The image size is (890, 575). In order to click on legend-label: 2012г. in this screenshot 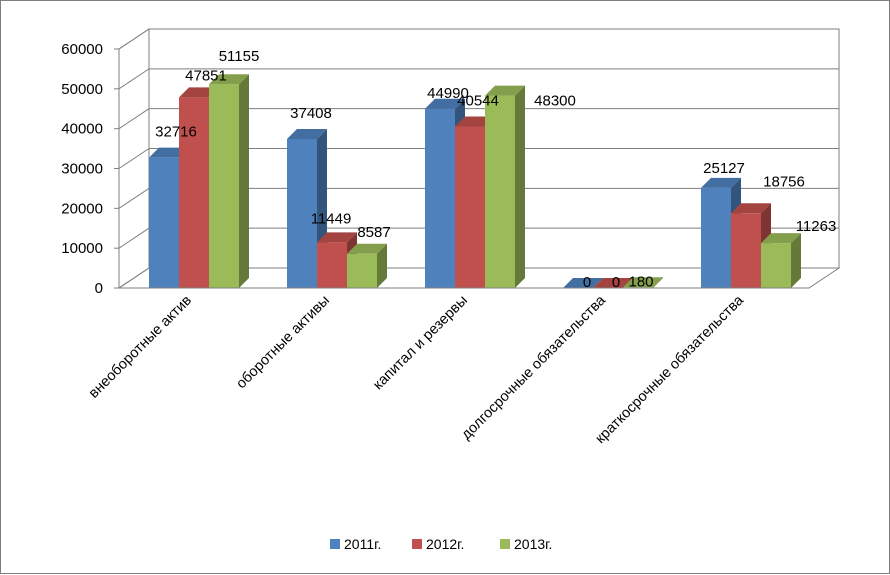, I will do `click(445, 544)`.